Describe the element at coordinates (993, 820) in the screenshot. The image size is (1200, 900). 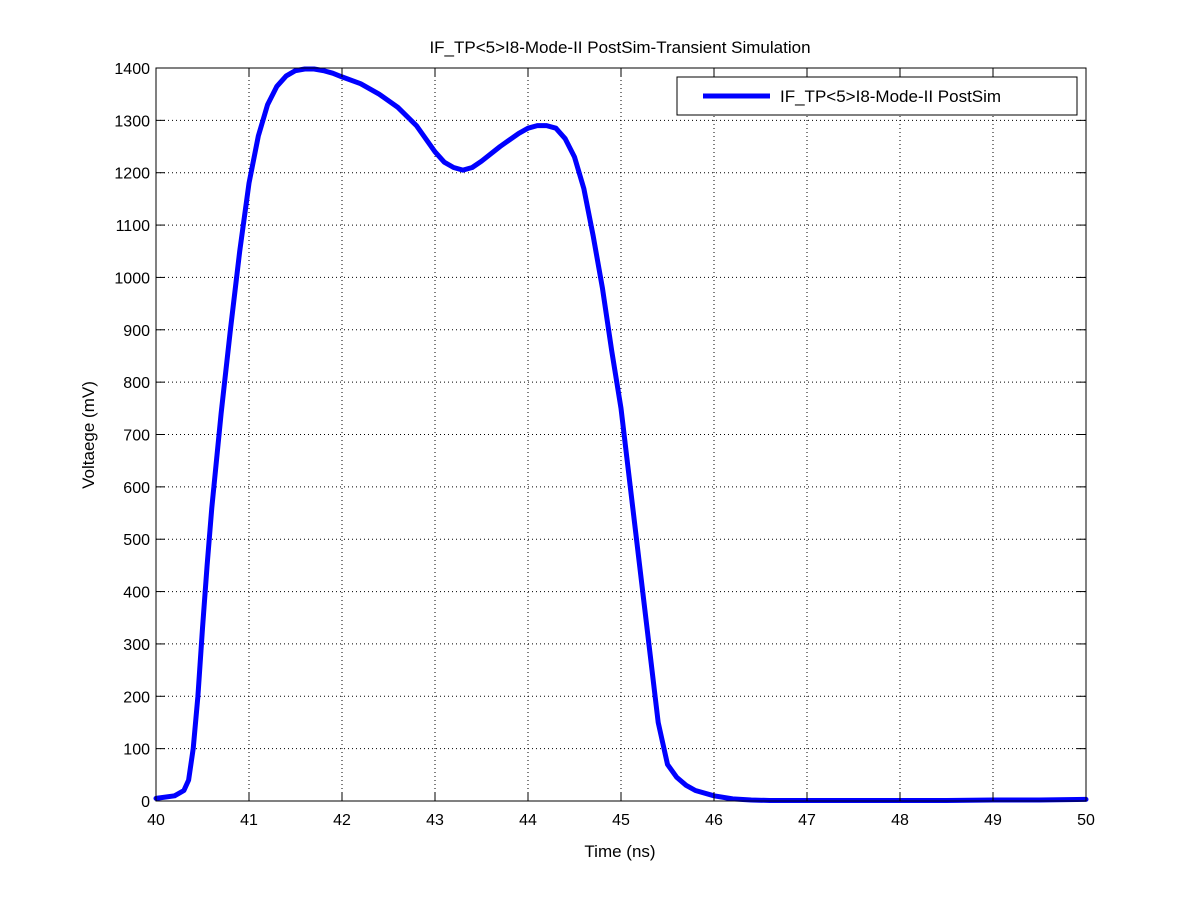
I see `x-tick-label: 49` at that location.